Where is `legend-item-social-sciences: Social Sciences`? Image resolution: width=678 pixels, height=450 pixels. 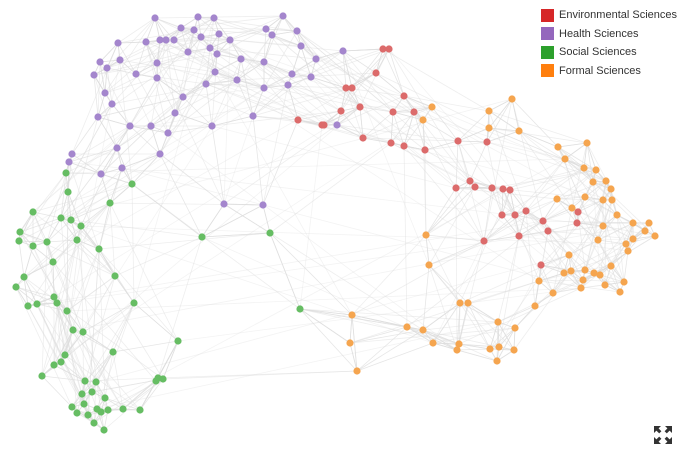 legend-item-social-sciences: Social Sciences is located at coordinates (609, 52).